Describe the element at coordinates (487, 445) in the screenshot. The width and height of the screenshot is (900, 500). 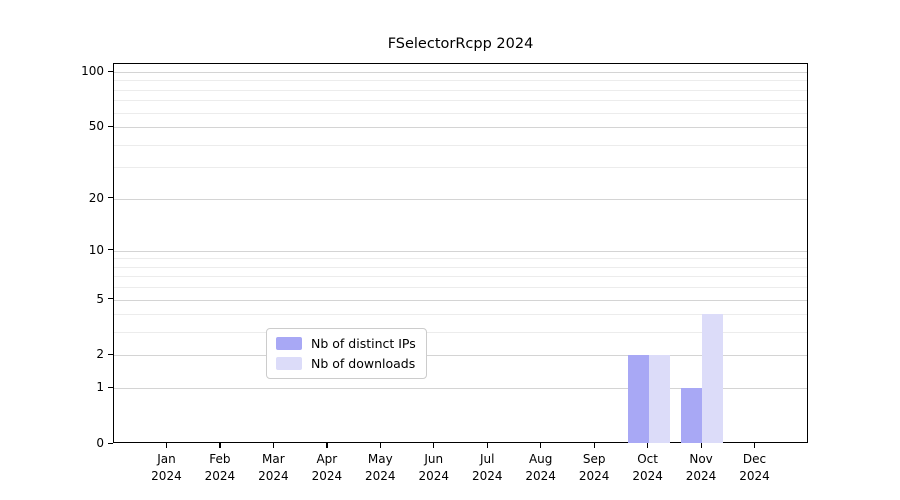
I see `x-tick-mark-jul` at that location.